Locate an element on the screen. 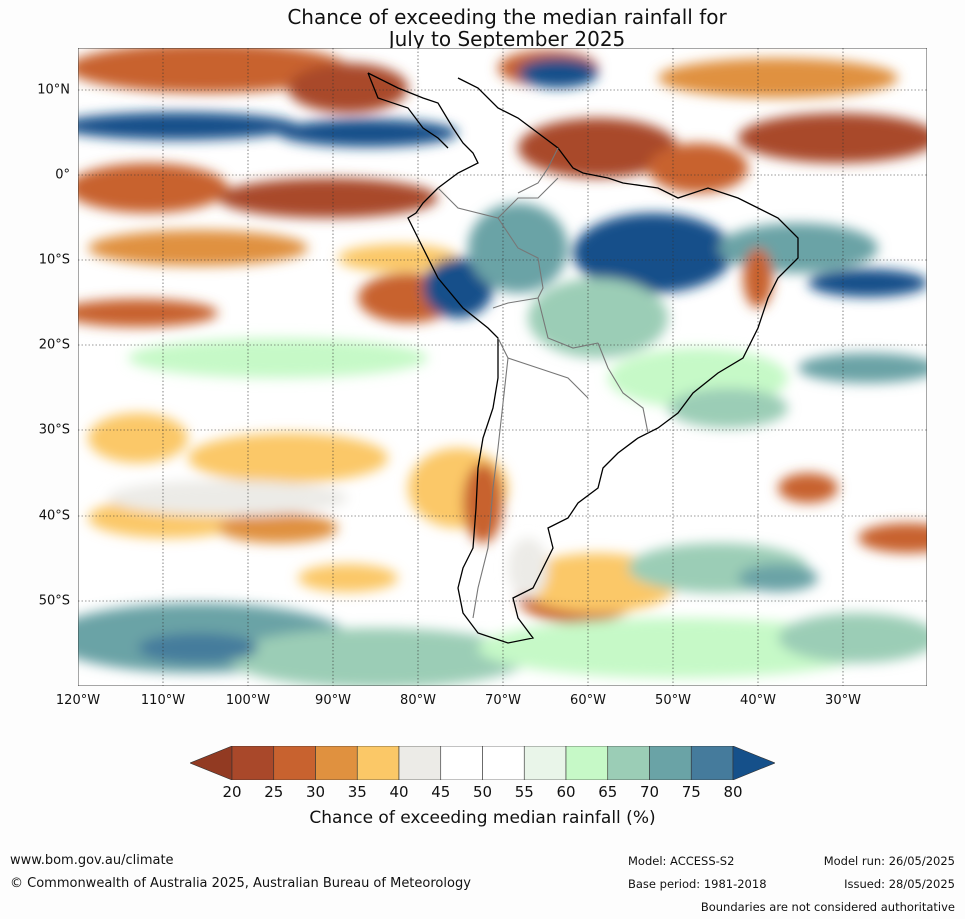  map-title-line2: July to September 2025 is located at coordinates (507, 39).